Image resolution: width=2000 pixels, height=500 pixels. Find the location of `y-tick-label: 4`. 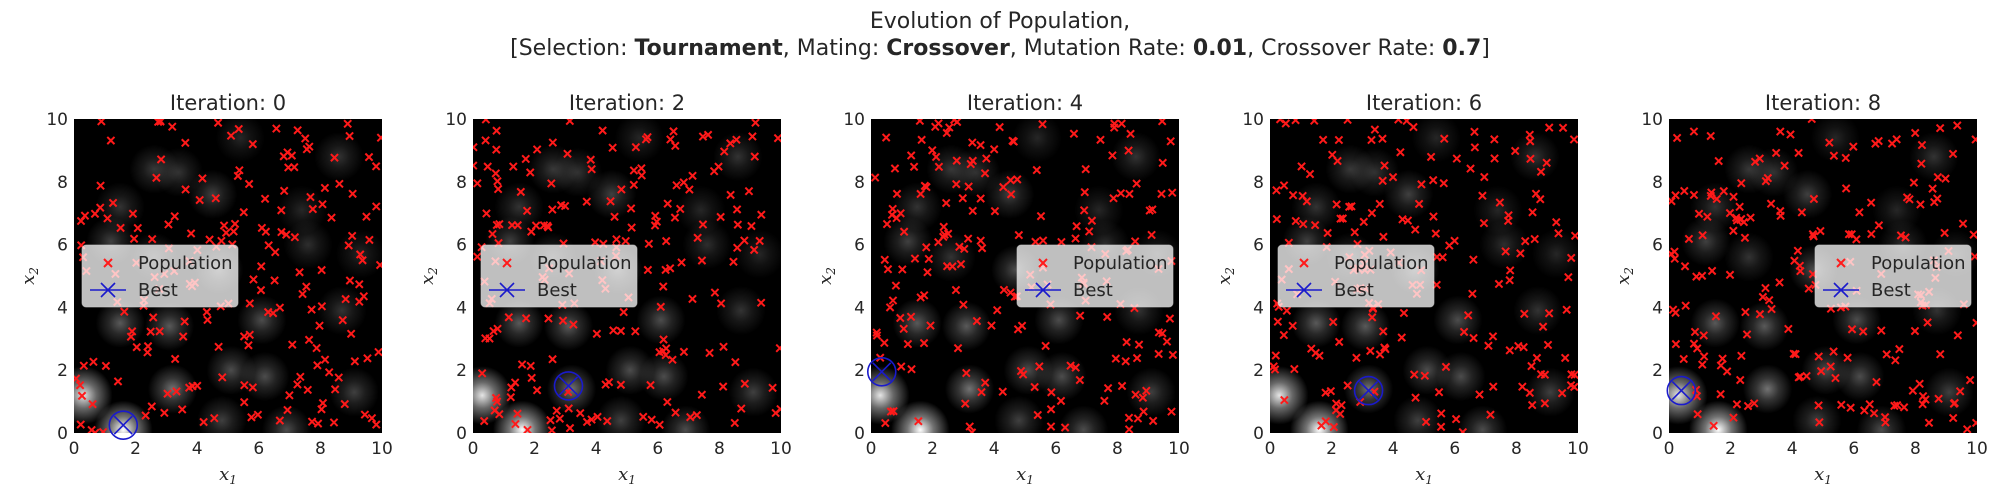

y-tick-label: 4 is located at coordinates (859, 308).